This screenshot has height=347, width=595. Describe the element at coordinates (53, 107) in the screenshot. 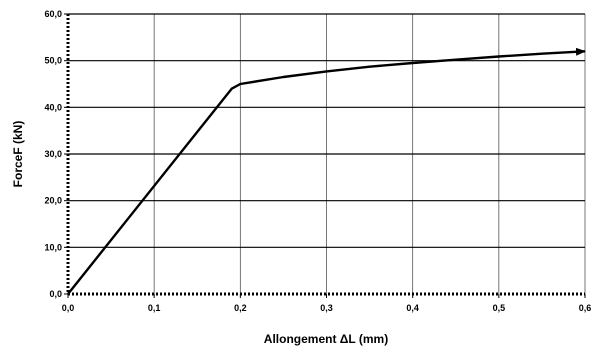

I see `y-tick-label: 40,0` at that location.